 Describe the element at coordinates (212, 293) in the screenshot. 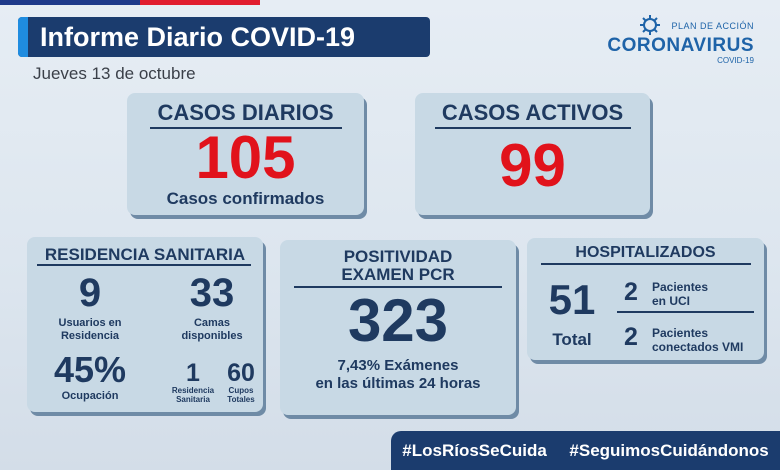

I see `camas-value: 33` at that location.